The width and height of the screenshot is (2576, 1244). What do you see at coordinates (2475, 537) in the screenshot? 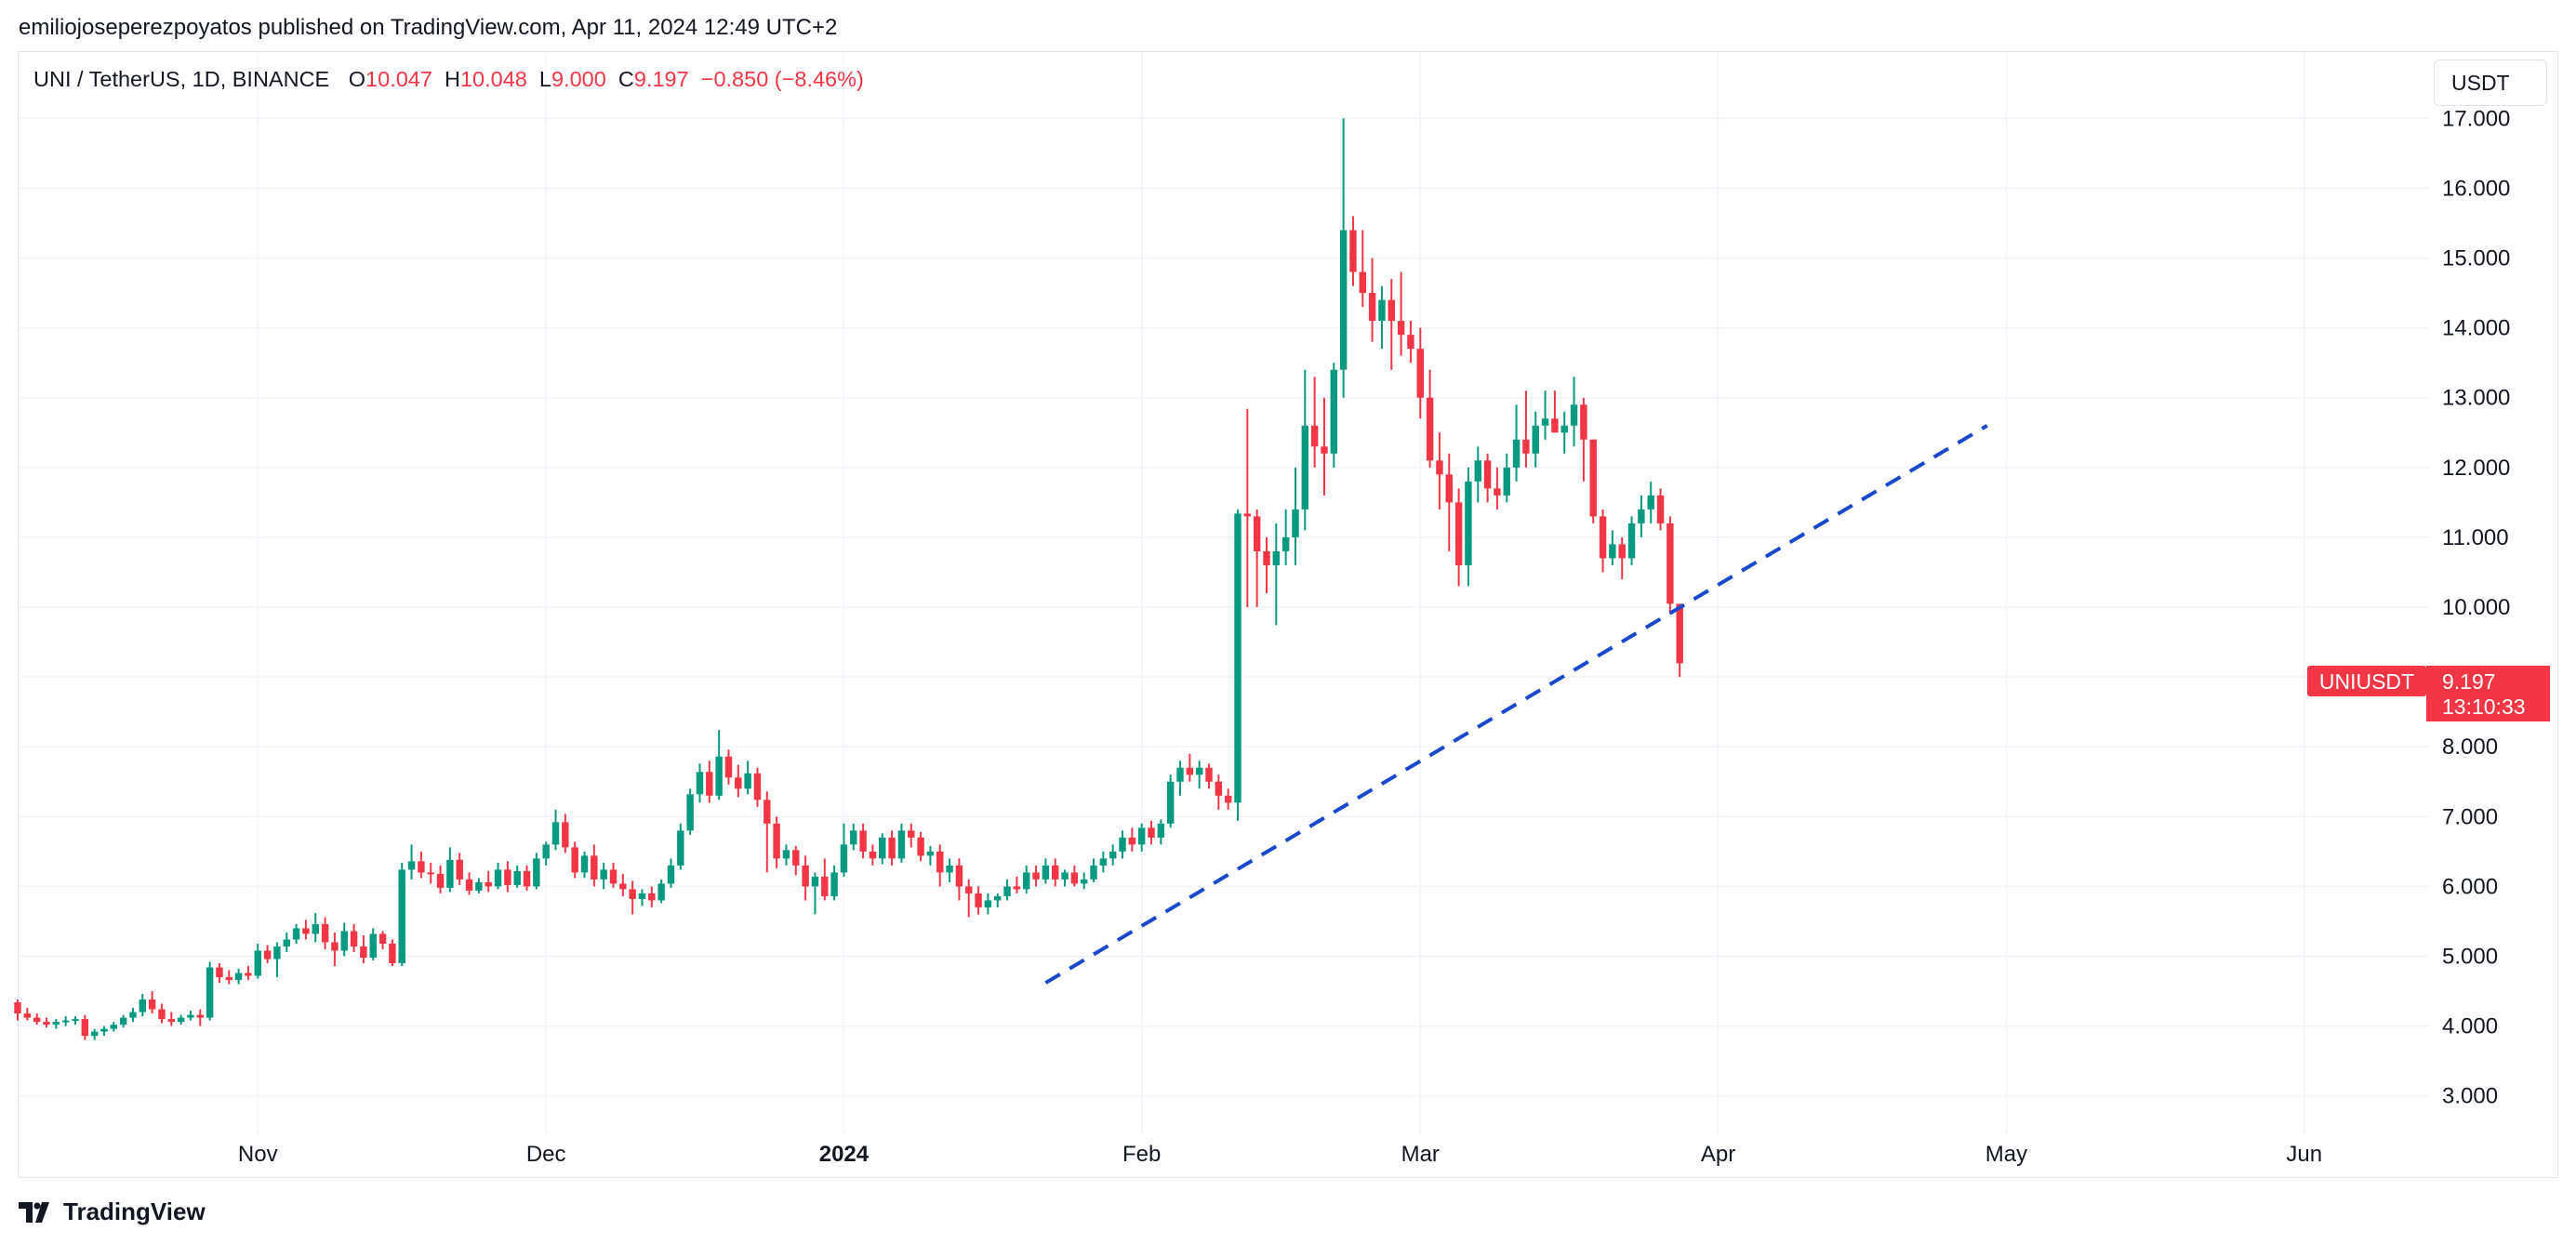
I see `y-tick-label: 11.000` at bounding box center [2475, 537].